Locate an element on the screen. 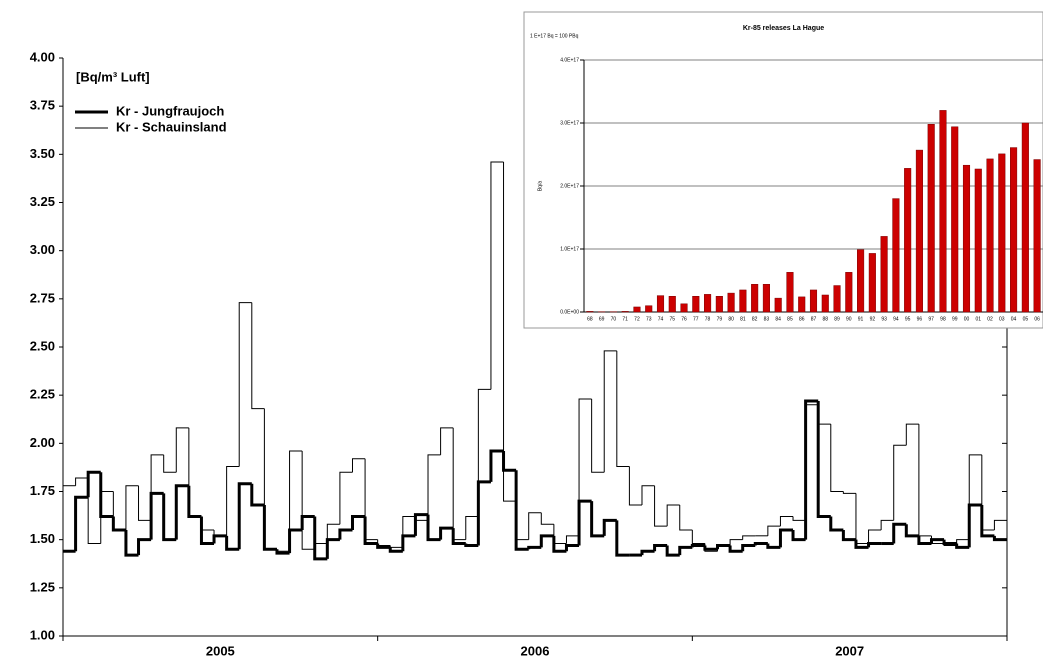 The height and width of the screenshot is (660, 1043). x-tick-label: 04 is located at coordinates (1014, 319).